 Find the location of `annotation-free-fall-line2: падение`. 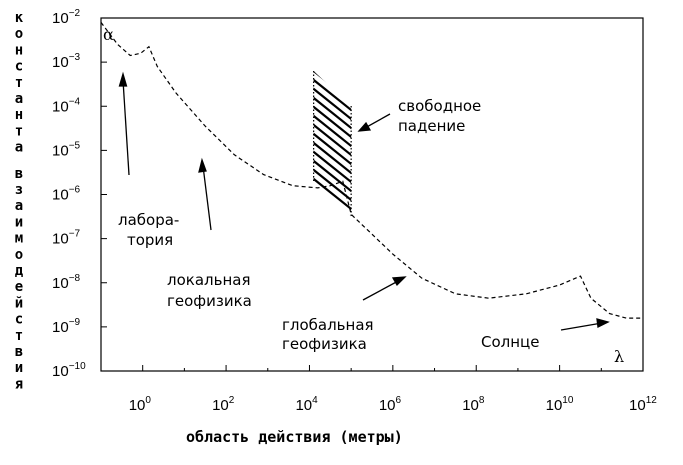

annotation-free-fall-line2: падение is located at coordinates (431, 126).